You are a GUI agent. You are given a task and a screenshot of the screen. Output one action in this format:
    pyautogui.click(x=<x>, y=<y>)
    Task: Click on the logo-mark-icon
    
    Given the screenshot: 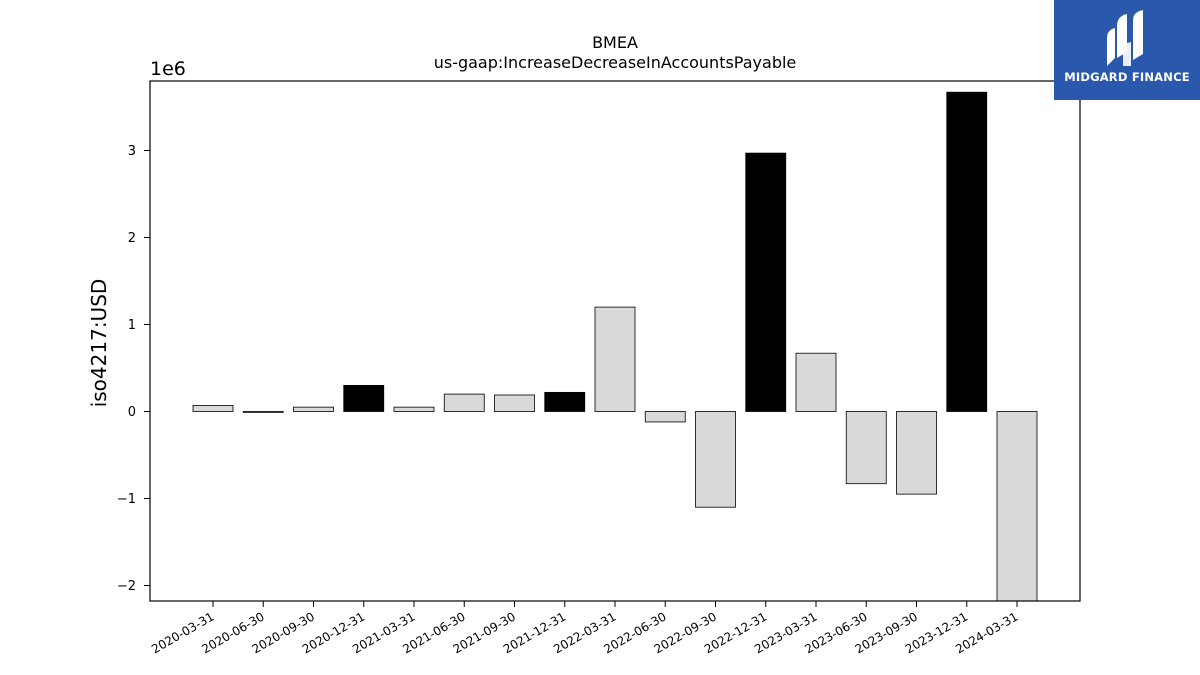 What is the action you would take?
    pyautogui.click(x=1125, y=38)
    